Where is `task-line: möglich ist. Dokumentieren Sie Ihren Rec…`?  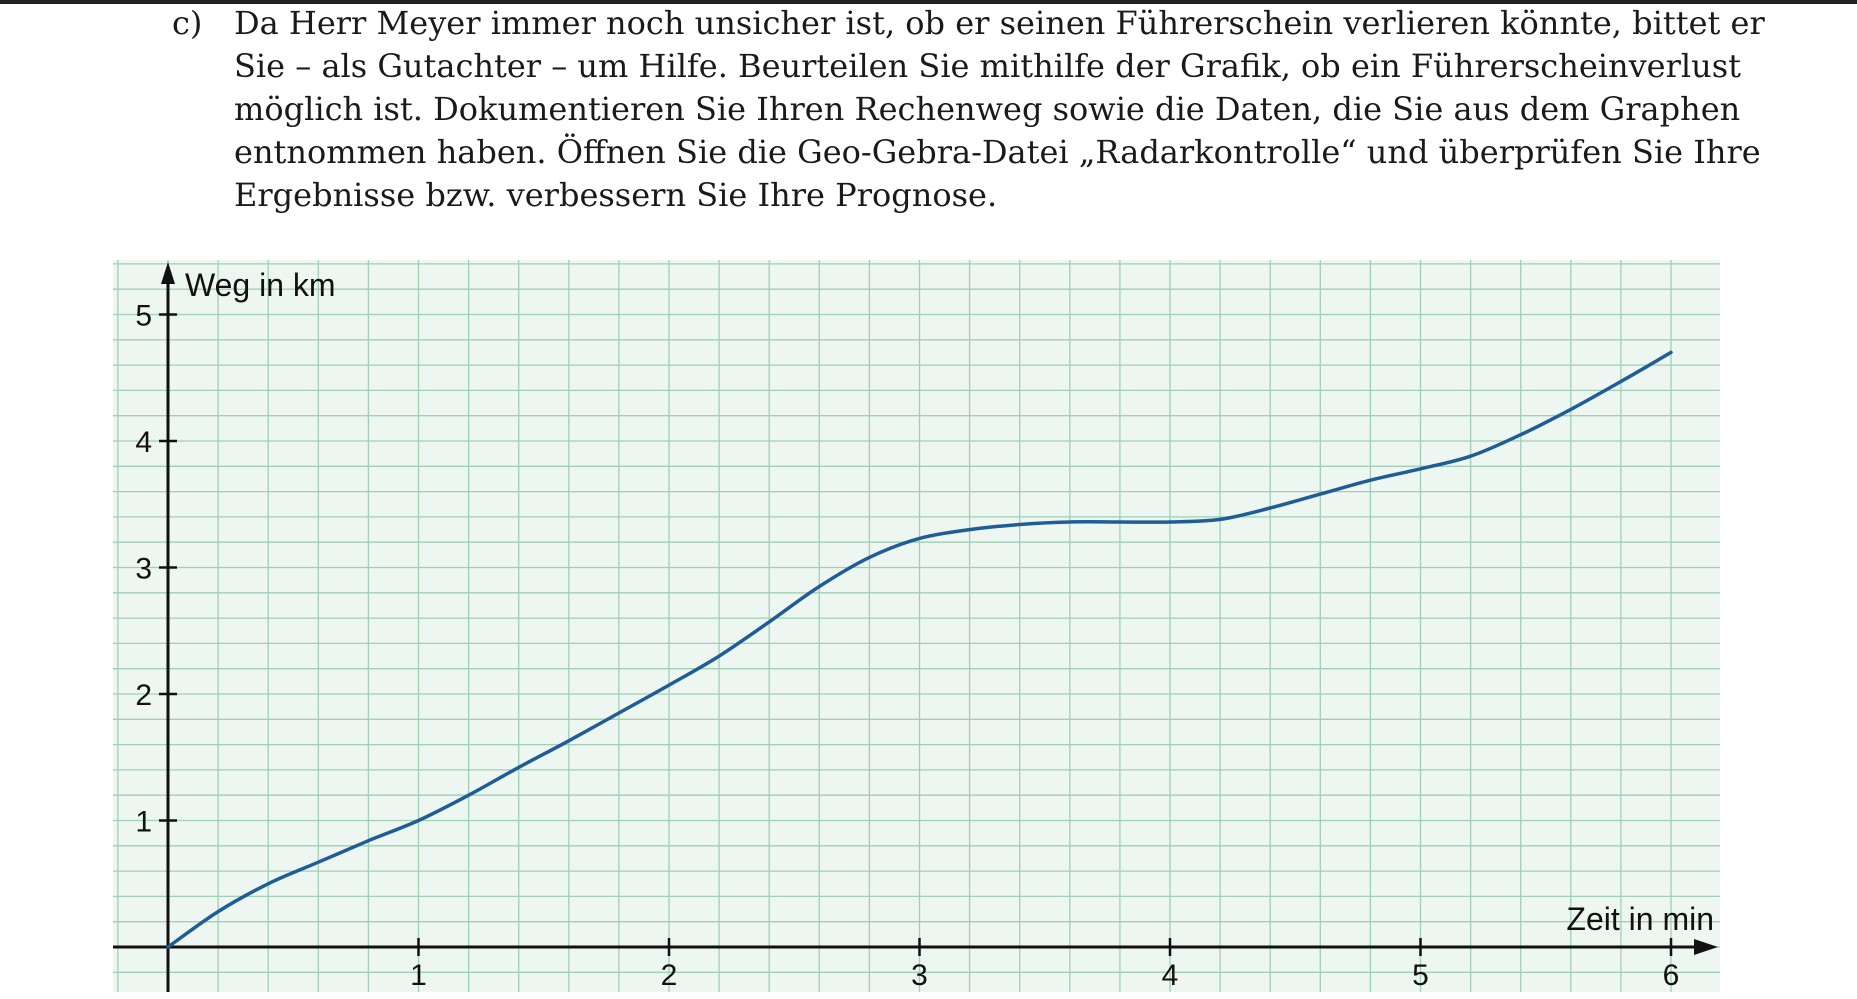
task-line: möglich ist. Dokumentieren Sie Ihren Rec… is located at coordinates (987, 109).